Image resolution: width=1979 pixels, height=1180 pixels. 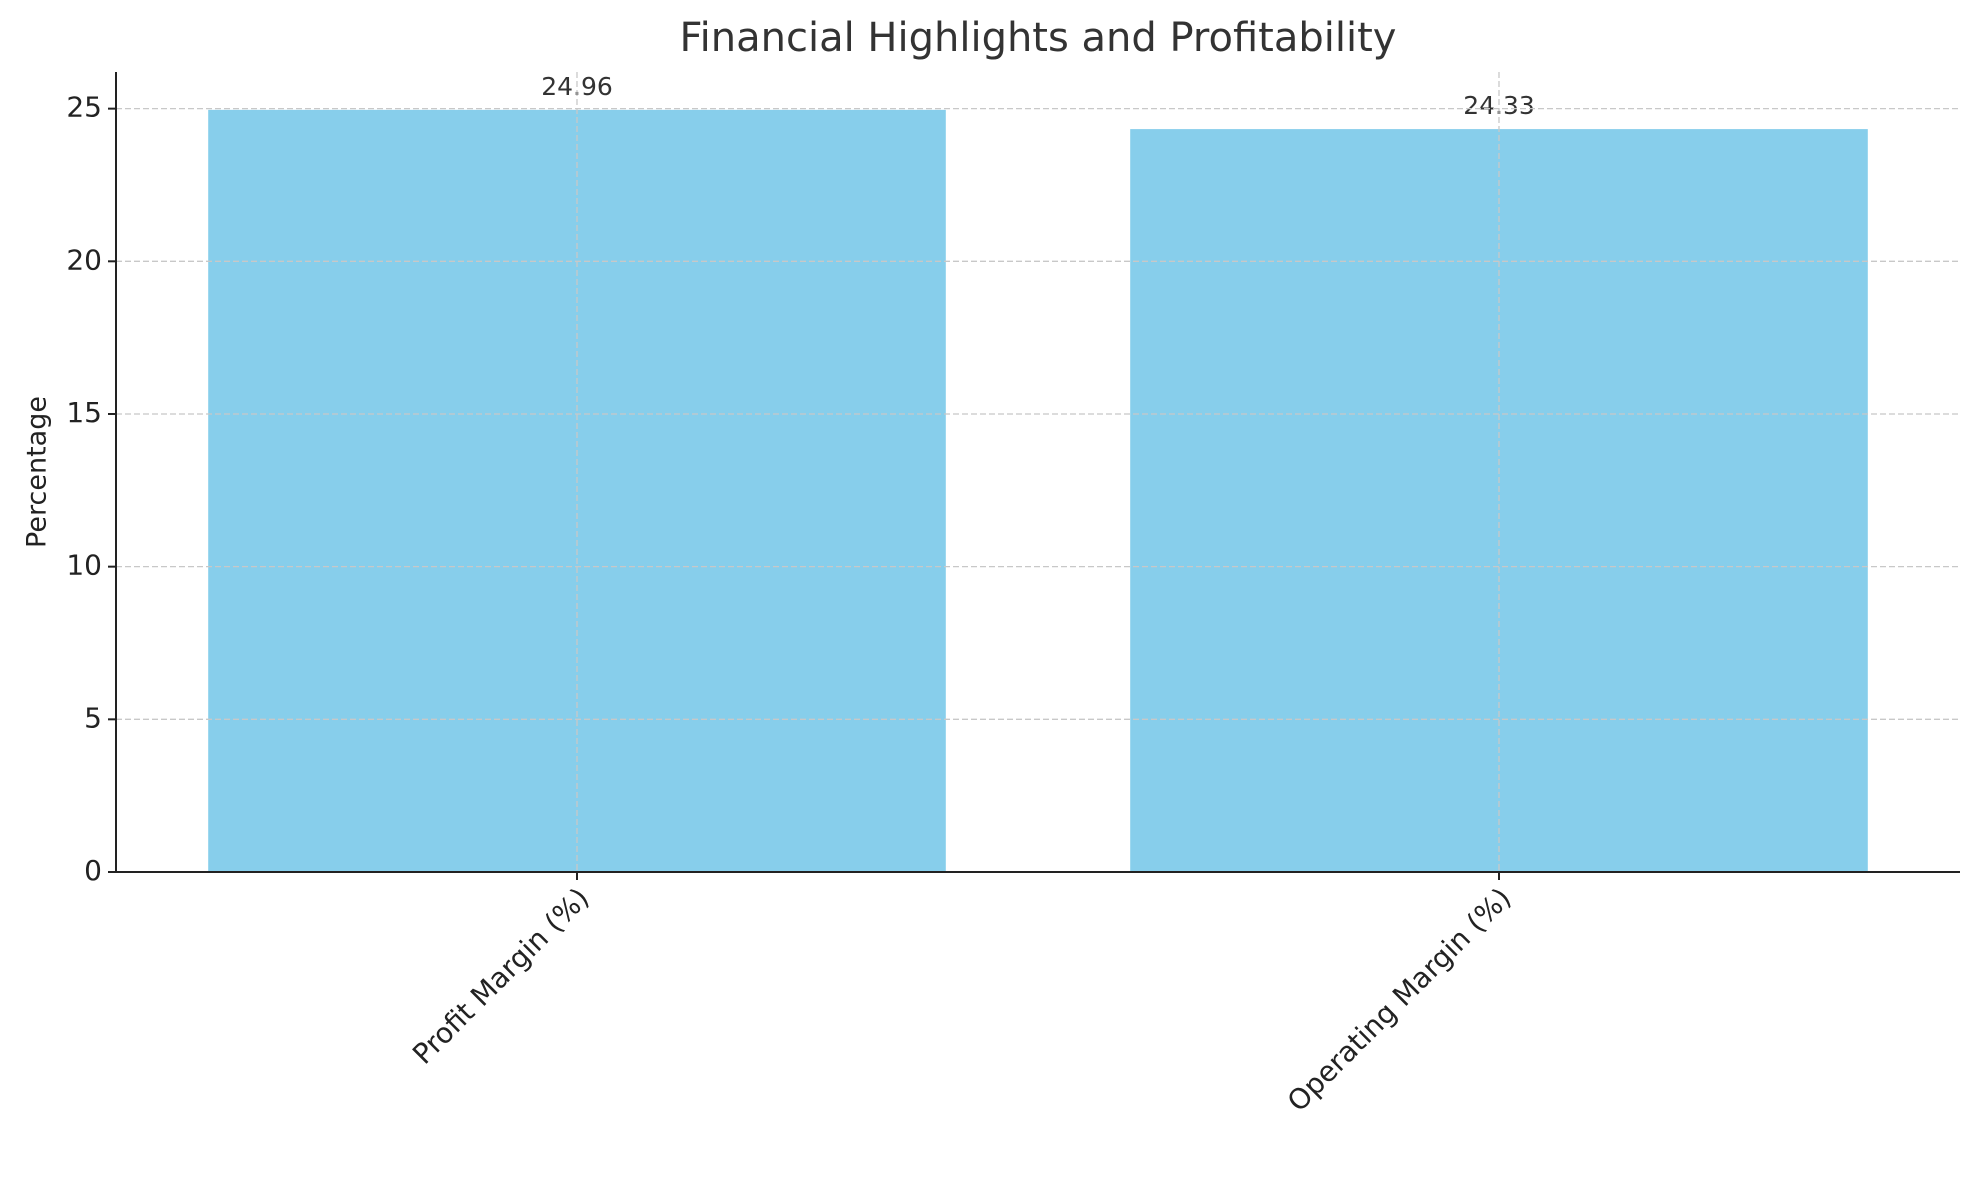 I want to click on y-tick-label: 20, so click(x=84, y=259).